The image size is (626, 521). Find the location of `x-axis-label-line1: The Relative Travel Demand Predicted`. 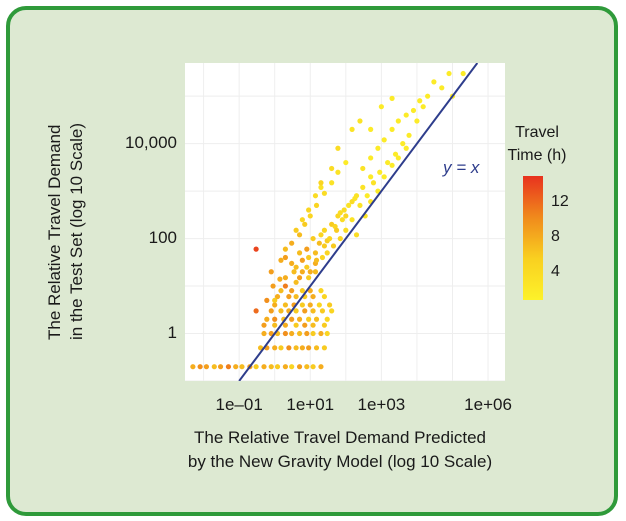

x-axis-label-line1: The Relative Travel Demand Predicted is located at coordinates (340, 437).